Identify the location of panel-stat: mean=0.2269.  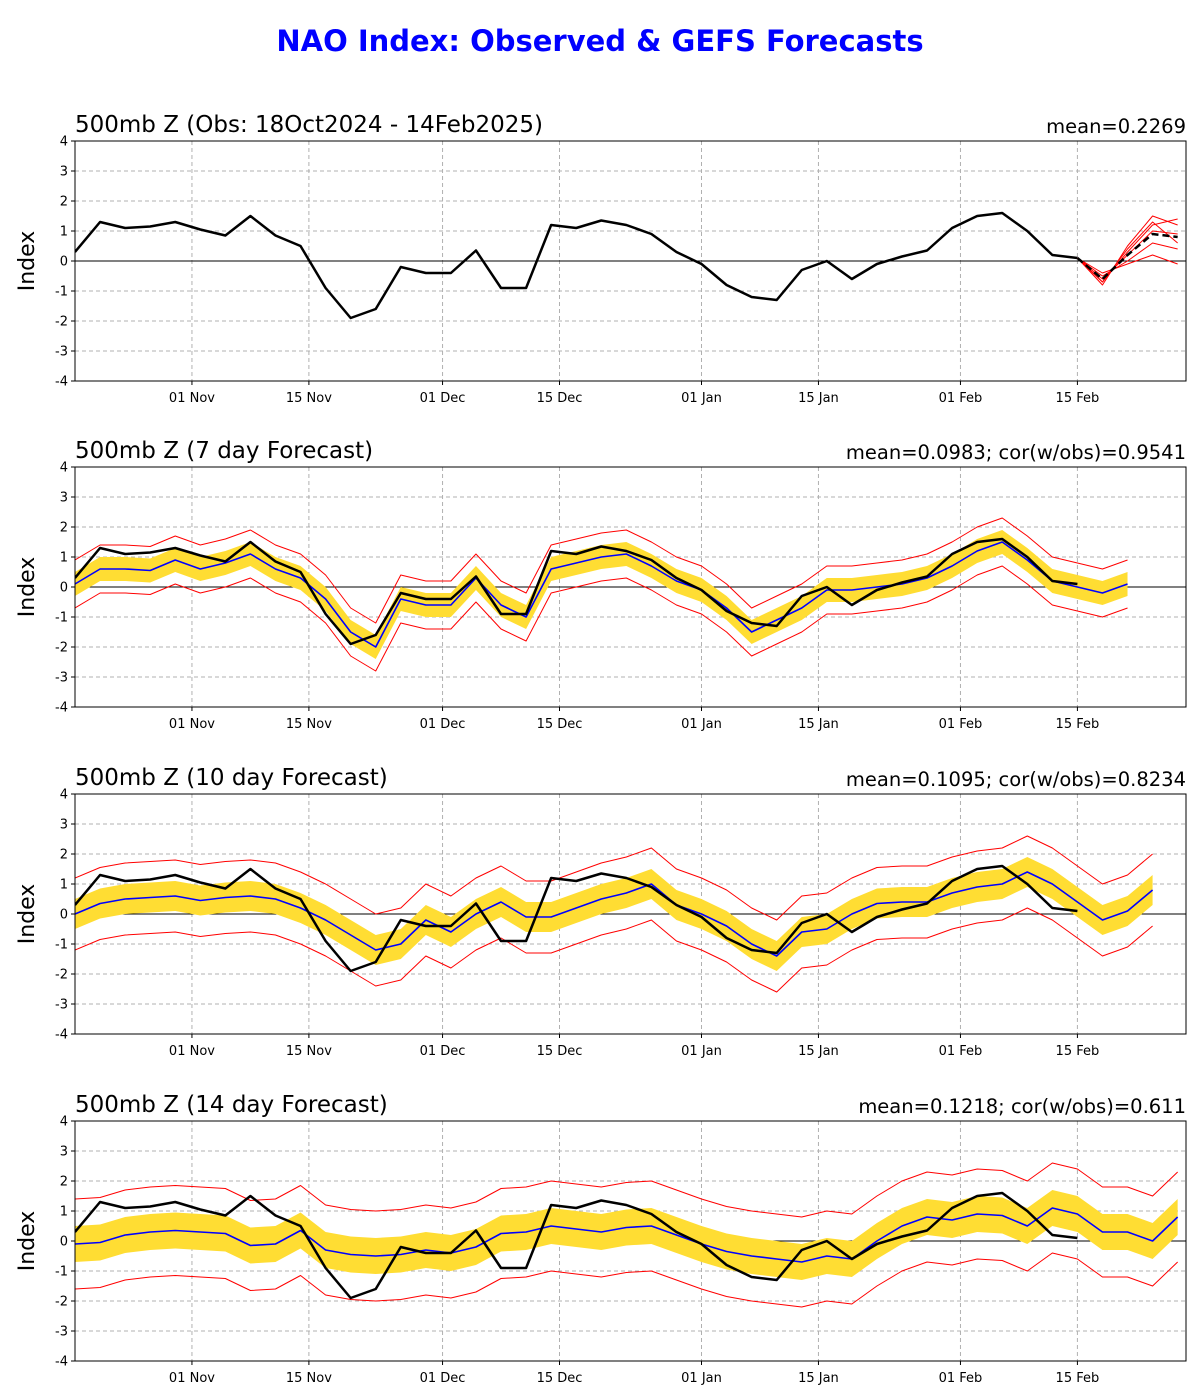
(1116, 126).